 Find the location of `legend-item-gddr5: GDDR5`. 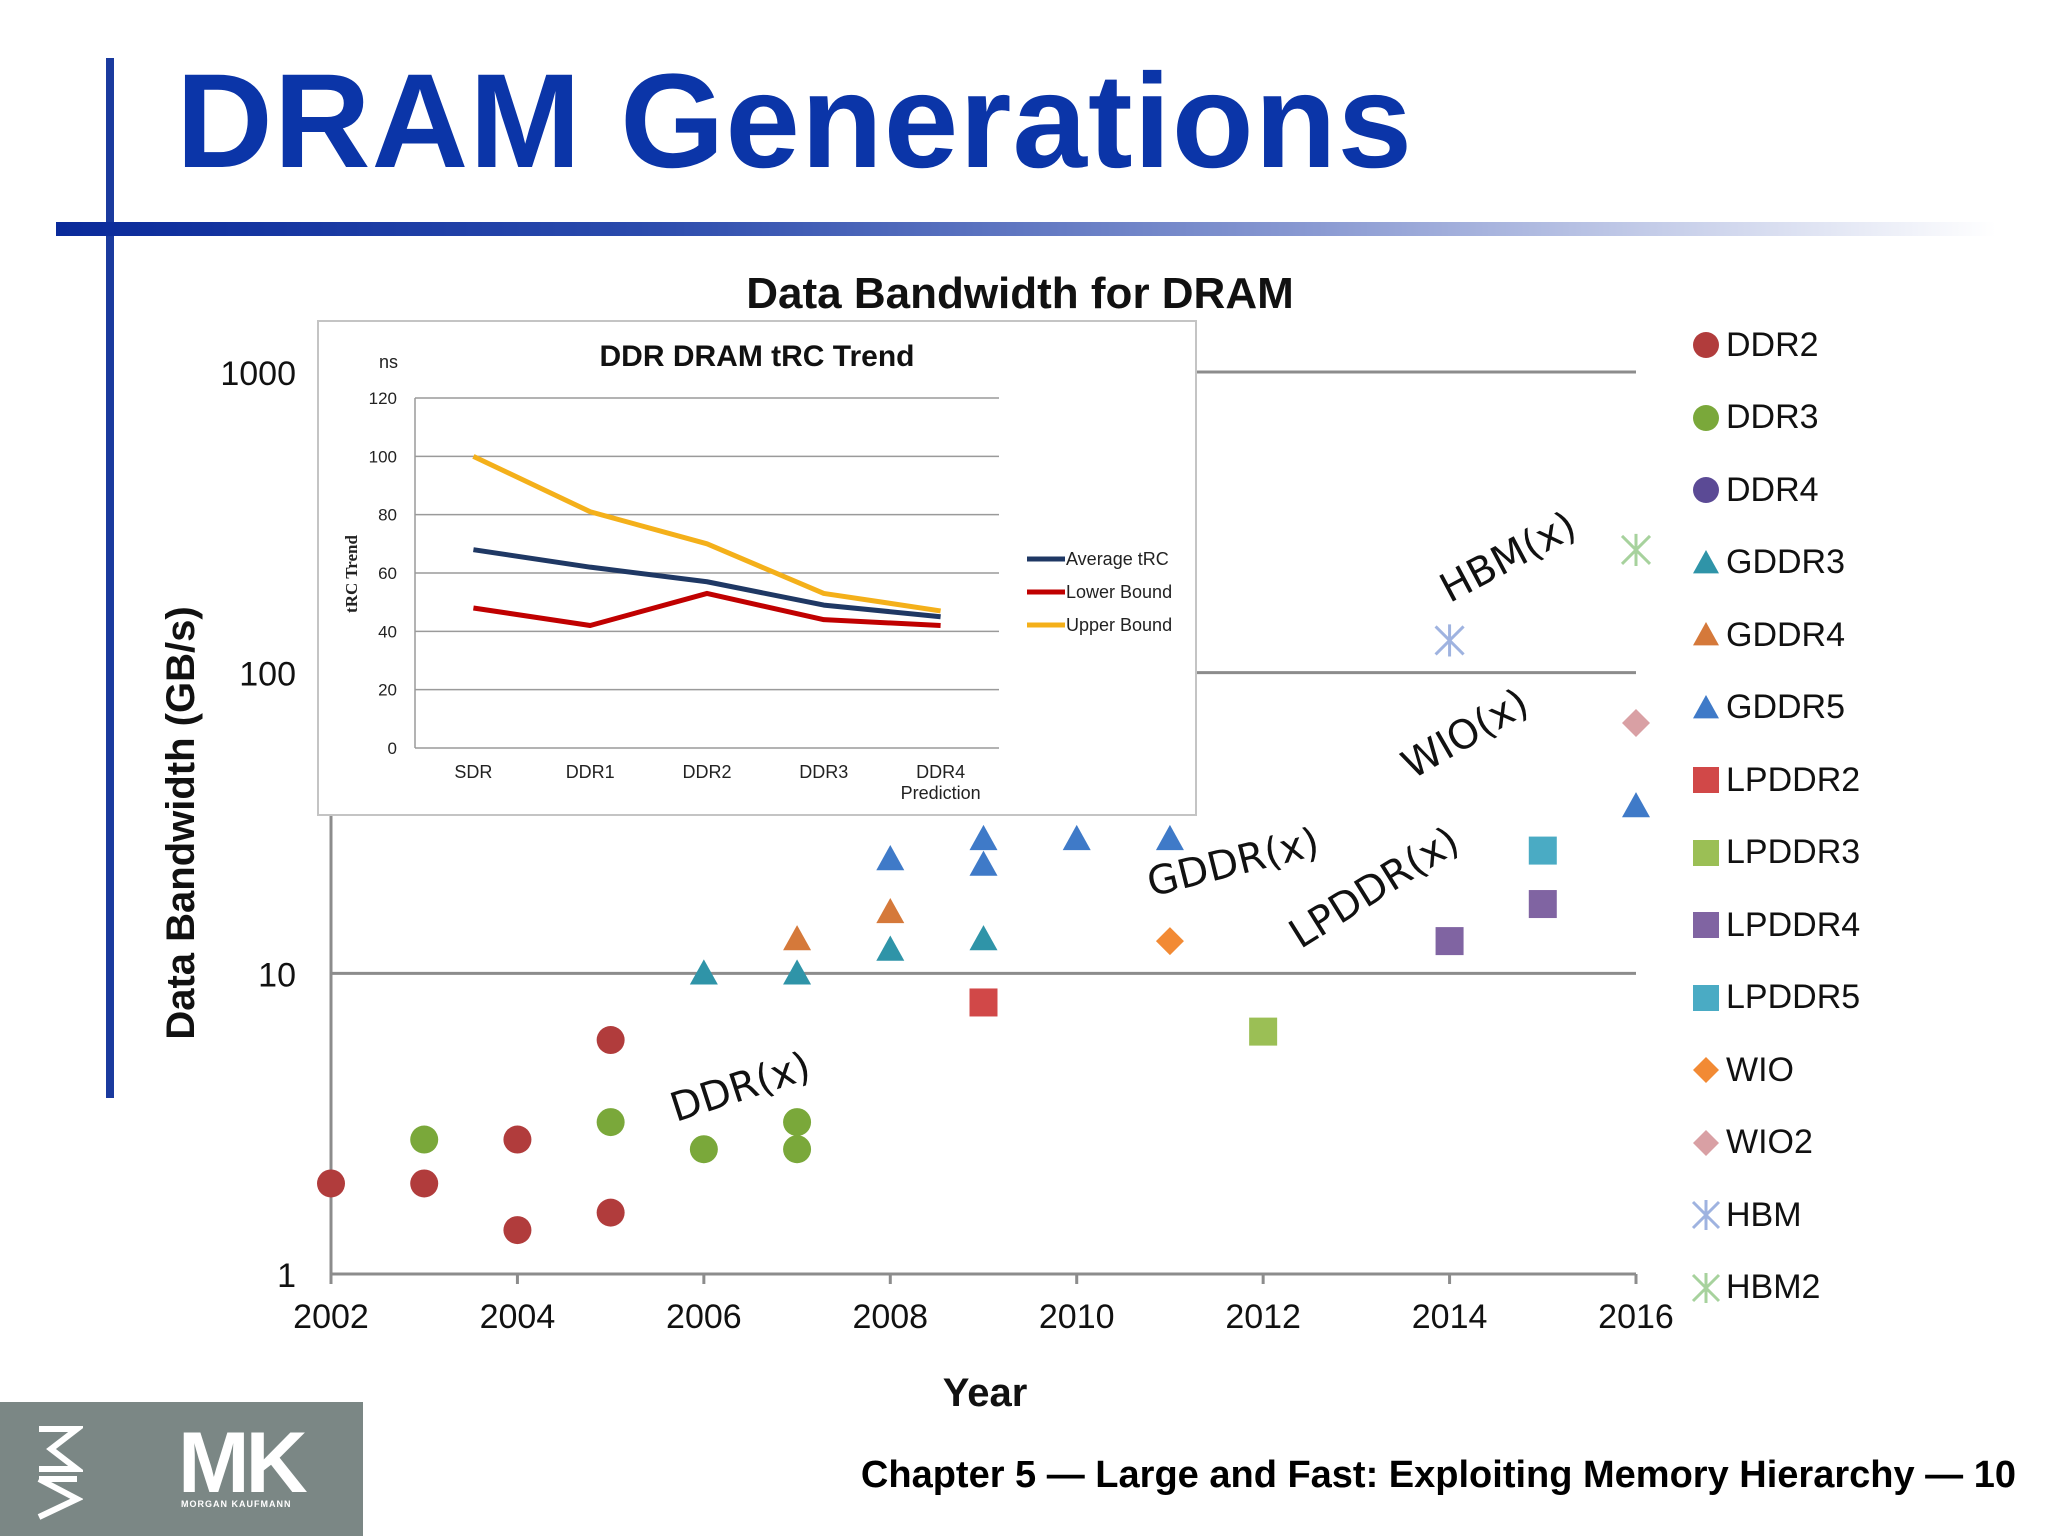

legend-item-gddr5: GDDR5 is located at coordinates (1767, 708).